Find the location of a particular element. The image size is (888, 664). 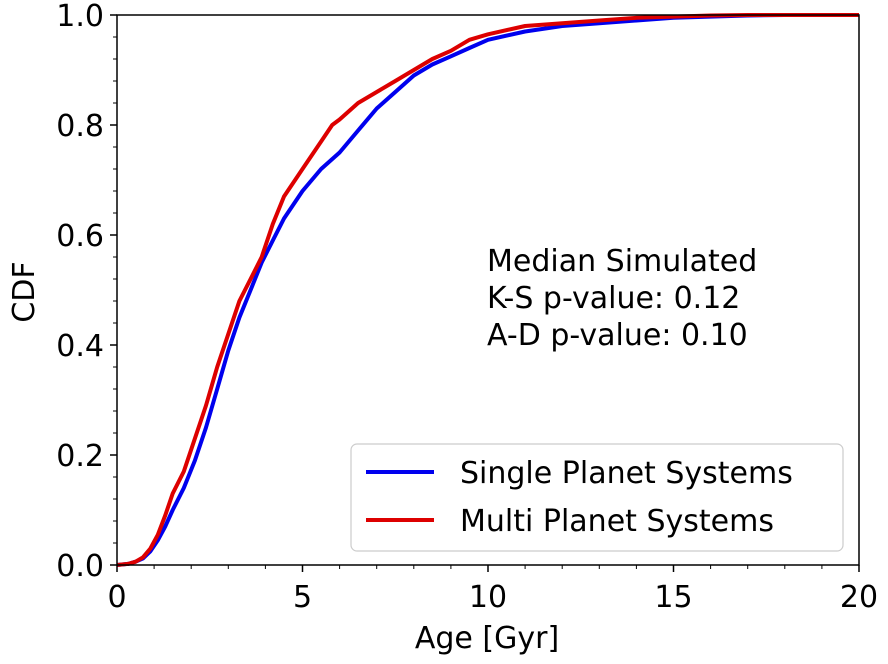

x-tick-label-1: 5 is located at coordinates (302, 597).